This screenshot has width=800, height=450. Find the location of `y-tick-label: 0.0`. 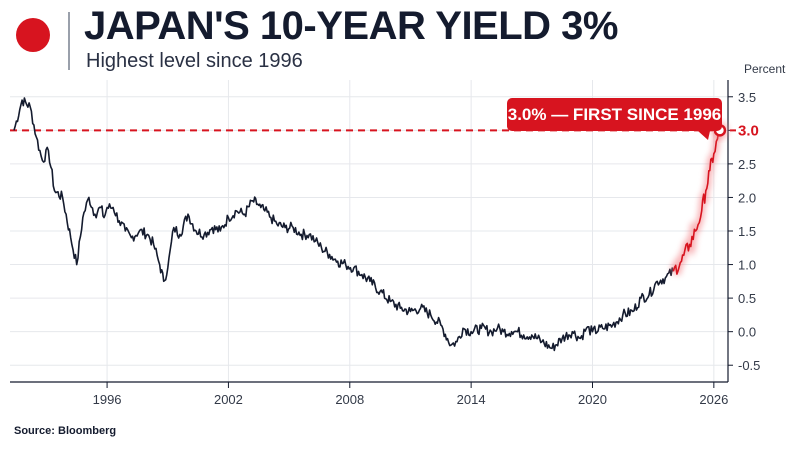

y-tick-label: 0.0 is located at coordinates (747, 332).